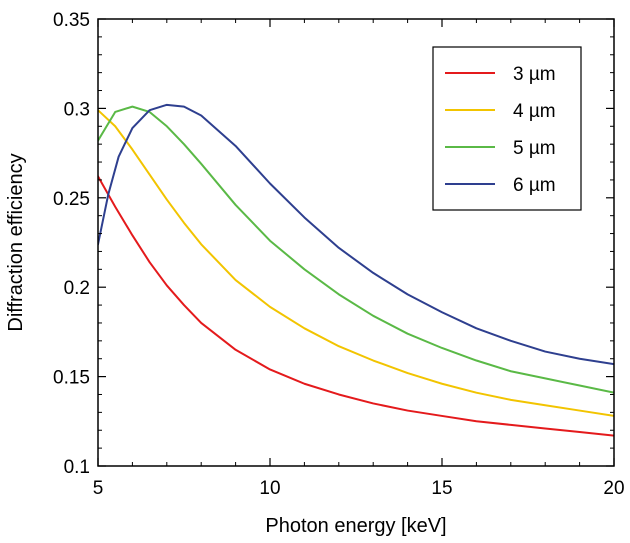 This screenshot has width=630, height=543. I want to click on y-tick-label: 0.35, so click(71, 20).